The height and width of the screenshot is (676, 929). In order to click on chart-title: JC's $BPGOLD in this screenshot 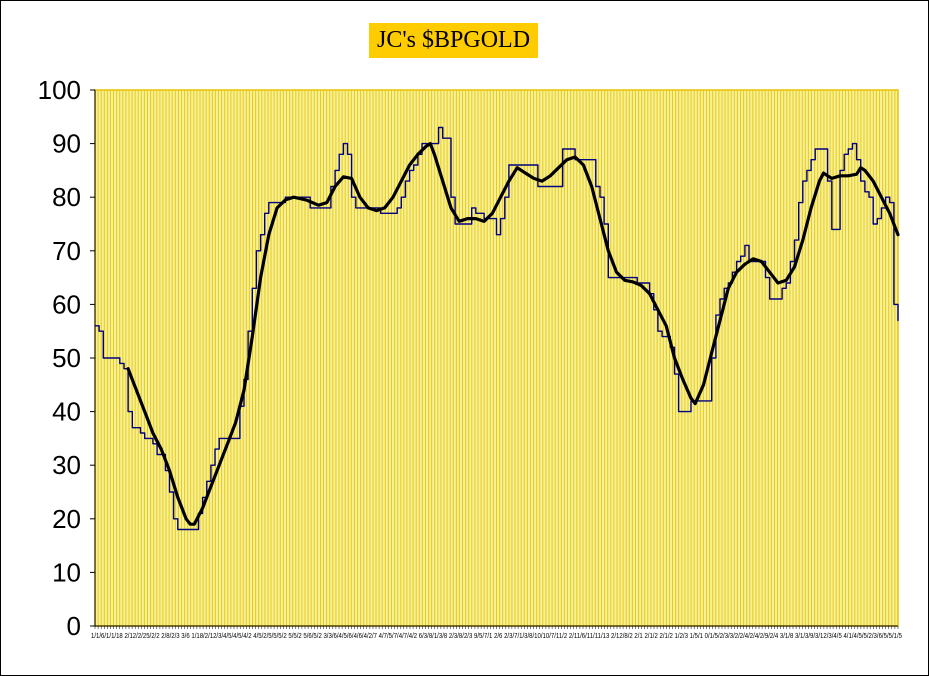, I will do `click(454, 40)`.